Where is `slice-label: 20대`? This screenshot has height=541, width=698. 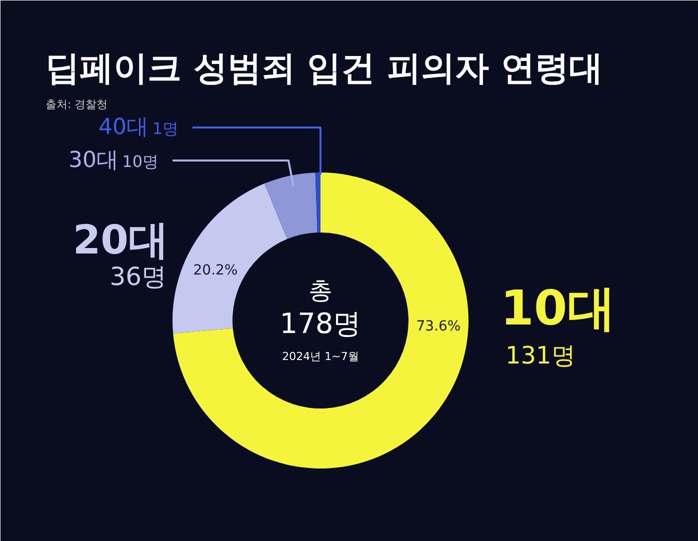 slice-label: 20대 is located at coordinates (120, 241).